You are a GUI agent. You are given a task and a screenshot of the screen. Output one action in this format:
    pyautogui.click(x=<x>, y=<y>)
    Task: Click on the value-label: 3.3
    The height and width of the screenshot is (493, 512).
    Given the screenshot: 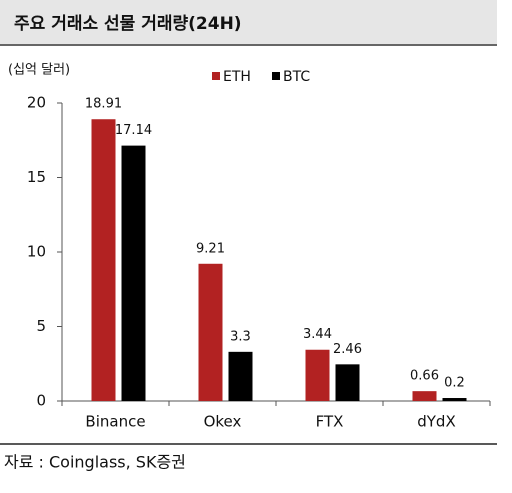 What is the action you would take?
    pyautogui.click(x=240, y=336)
    